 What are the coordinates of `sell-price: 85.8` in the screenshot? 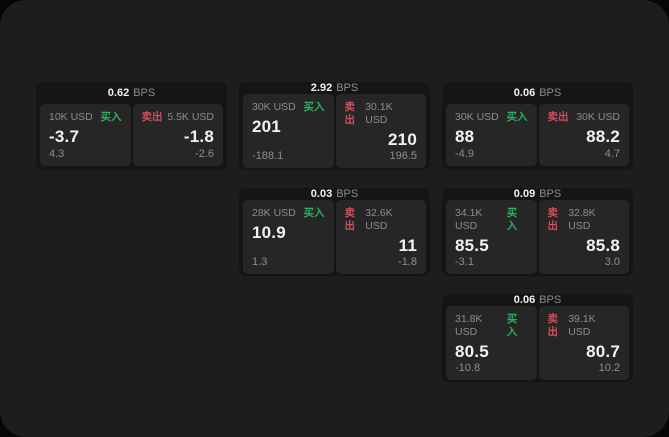 It's located at (603, 245).